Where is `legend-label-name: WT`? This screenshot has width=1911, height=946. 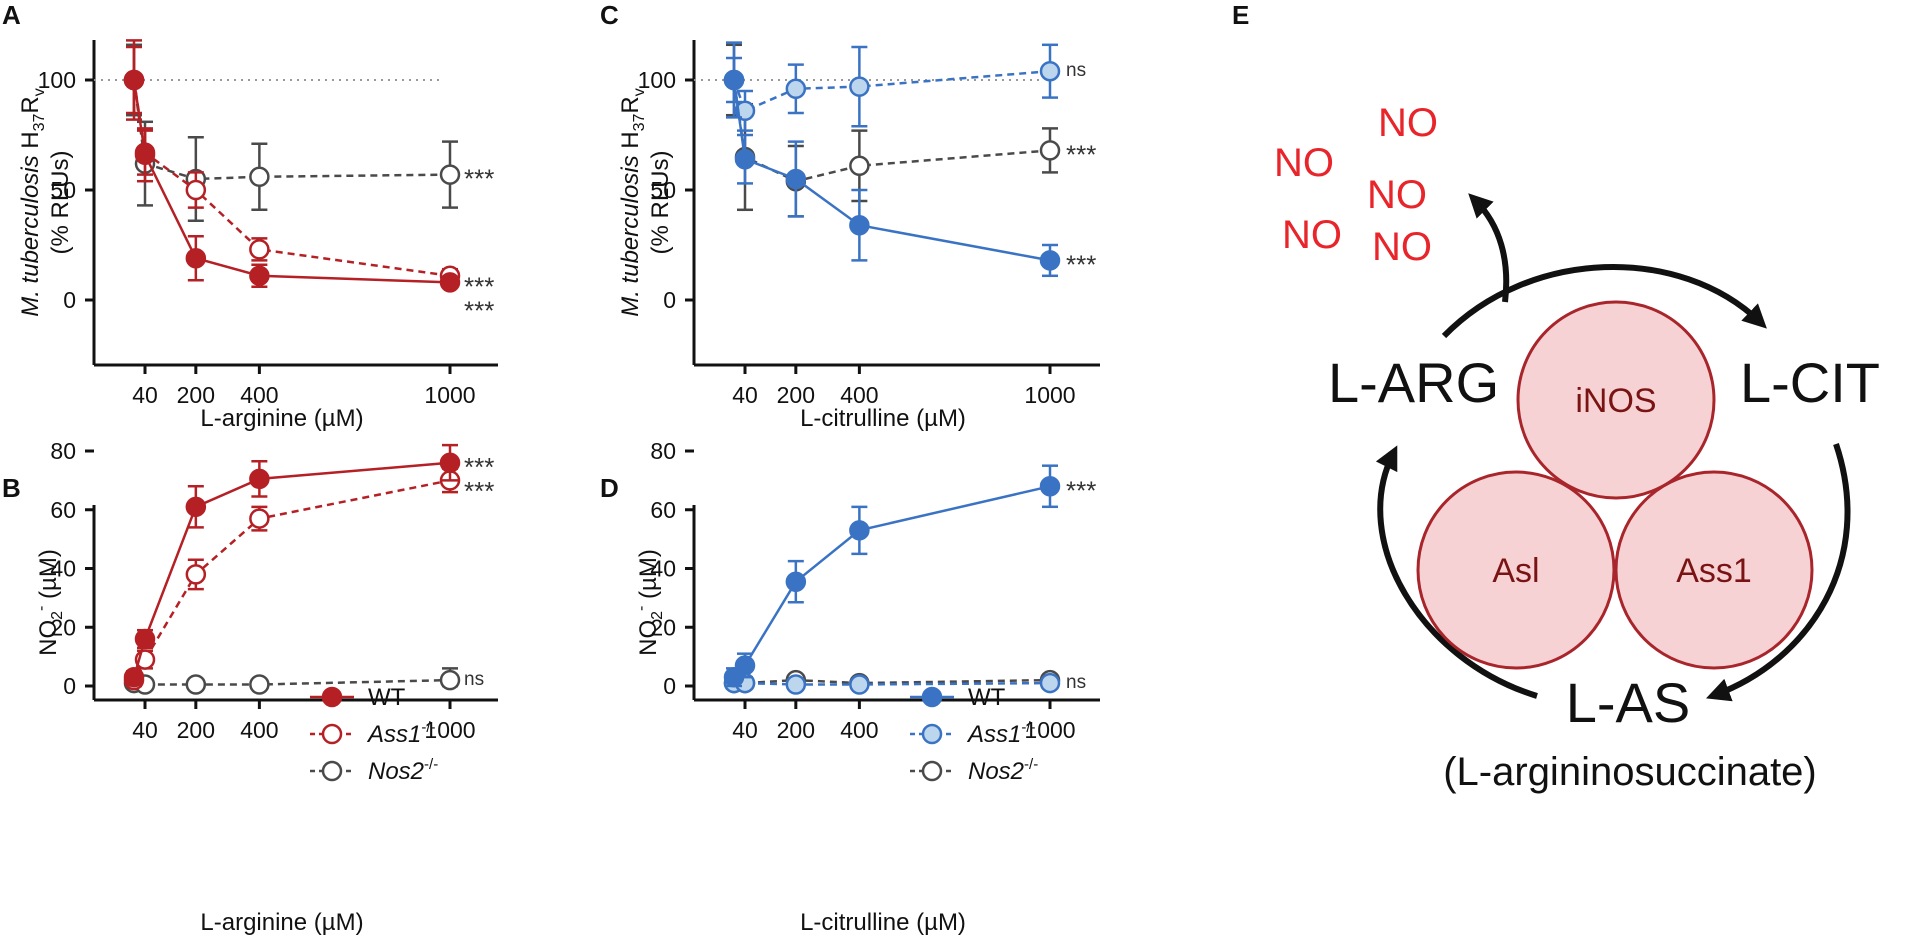 legend-label-name: WT is located at coordinates (387, 697).